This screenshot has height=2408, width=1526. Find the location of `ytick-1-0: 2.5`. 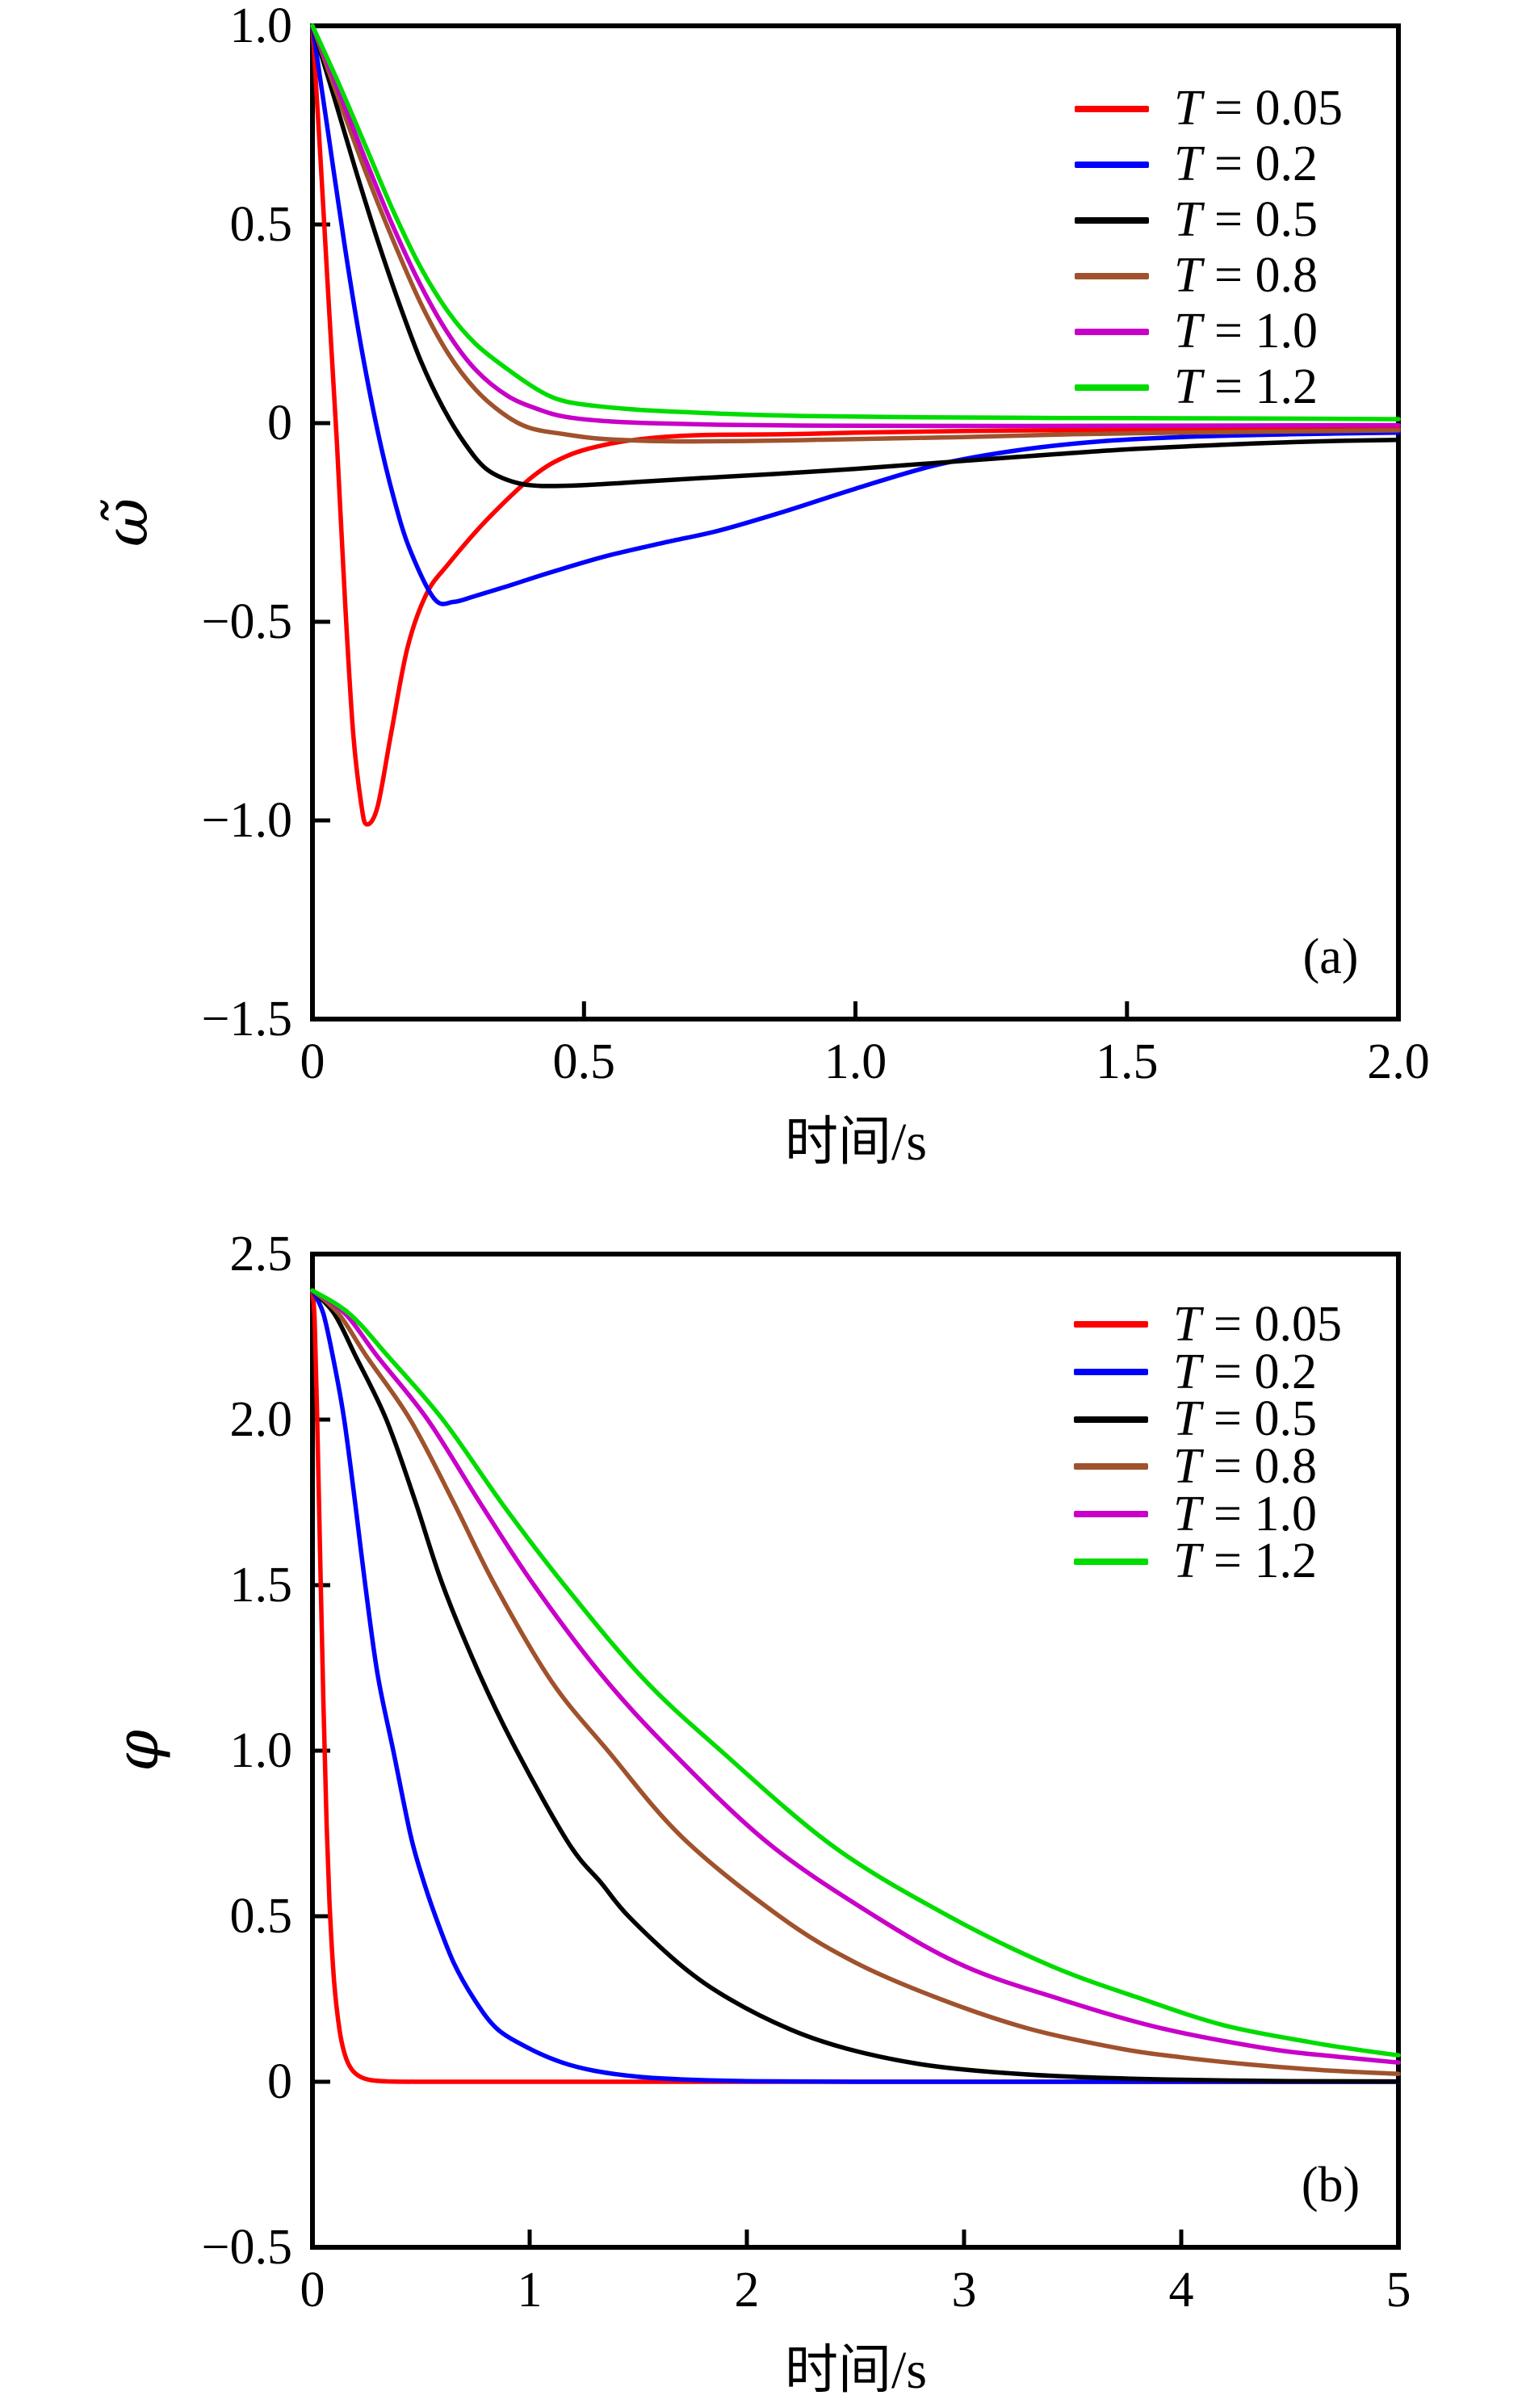

ytick-1-0: 2.5 is located at coordinates (261, 1254).